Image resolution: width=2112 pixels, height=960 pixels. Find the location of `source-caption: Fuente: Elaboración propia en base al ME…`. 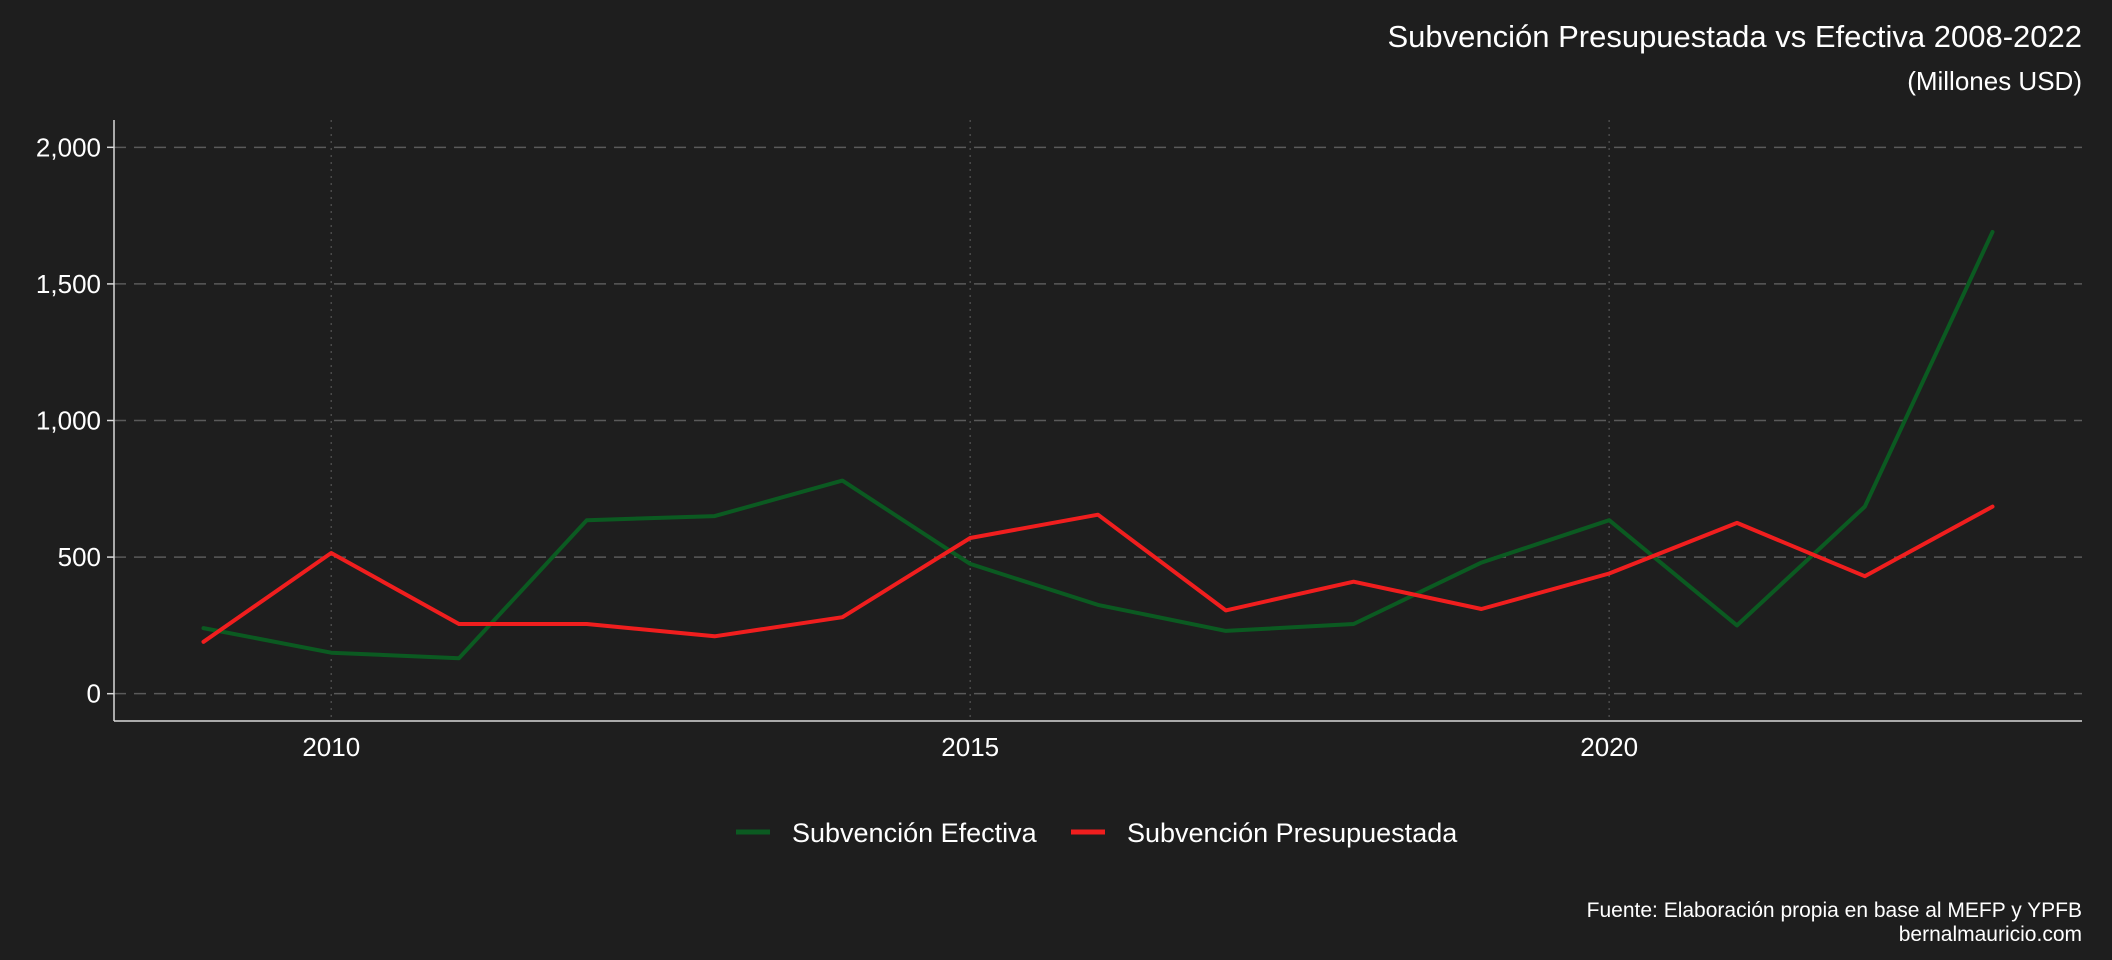

source-caption: Fuente: Elaboración propia en base al ME… is located at coordinates (1834, 910).